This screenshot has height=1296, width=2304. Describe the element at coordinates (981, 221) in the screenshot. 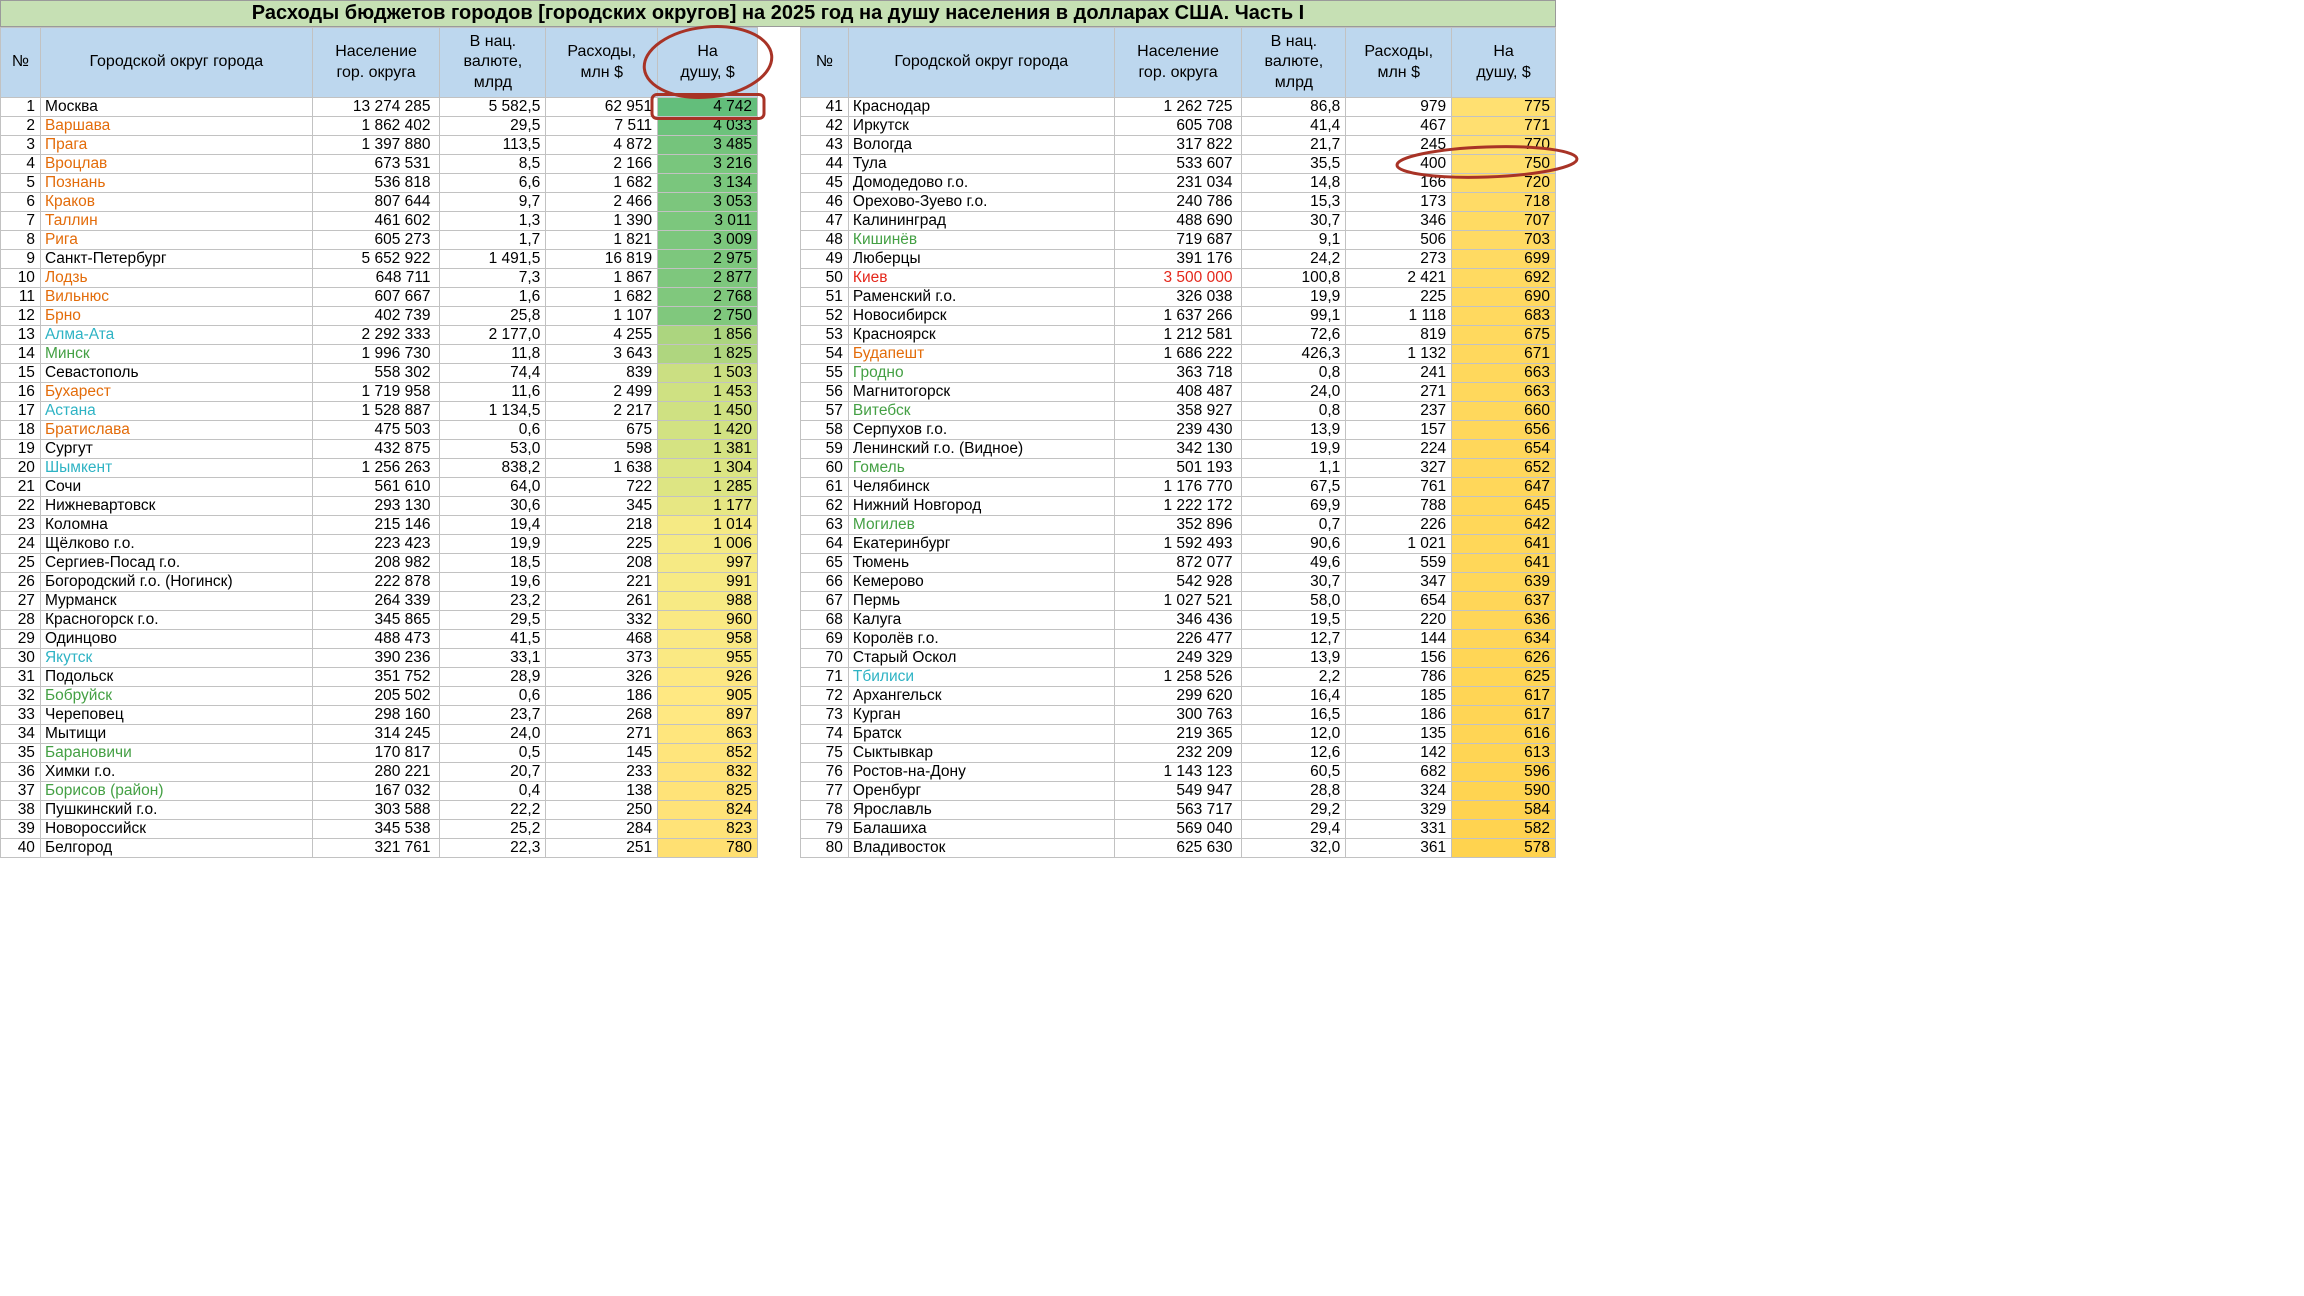

I see `cell-city: Калининград` at that location.